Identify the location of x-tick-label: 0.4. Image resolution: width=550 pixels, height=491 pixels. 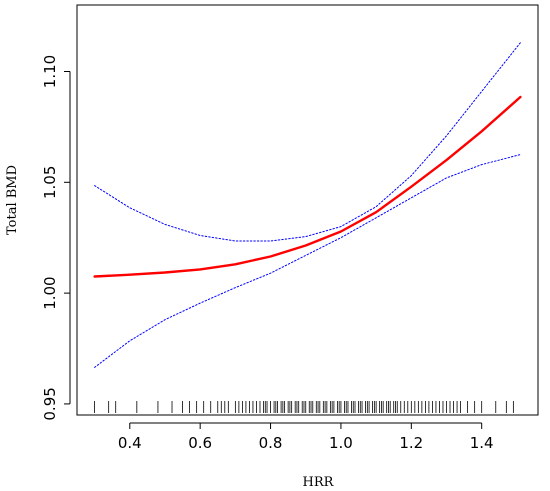
(130, 443).